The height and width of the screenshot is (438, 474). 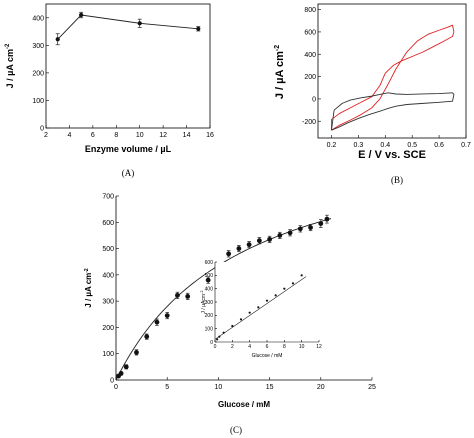 I want to click on x-tick-label: 25, so click(x=372, y=387).